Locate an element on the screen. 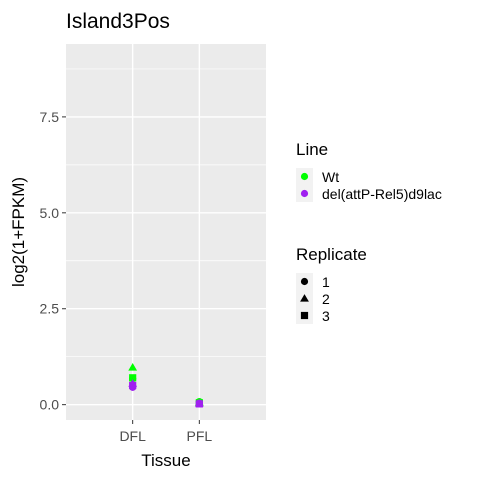  y-tick-label: 5.0 is located at coordinates (50, 213).